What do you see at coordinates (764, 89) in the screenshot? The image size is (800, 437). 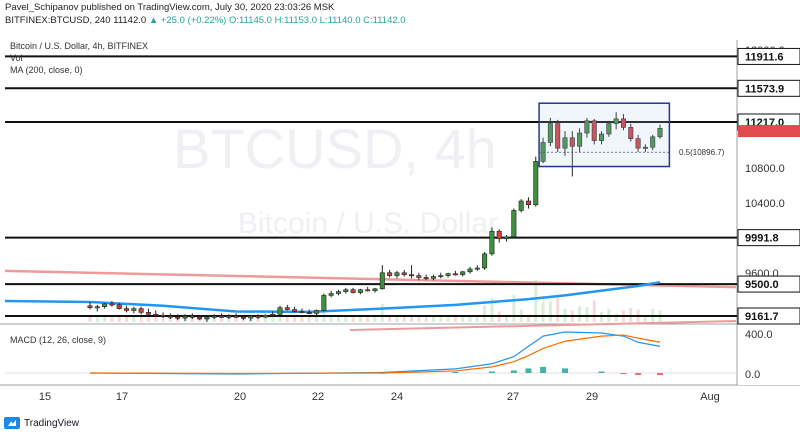 I see `level-label: 11573.9` at bounding box center [764, 89].